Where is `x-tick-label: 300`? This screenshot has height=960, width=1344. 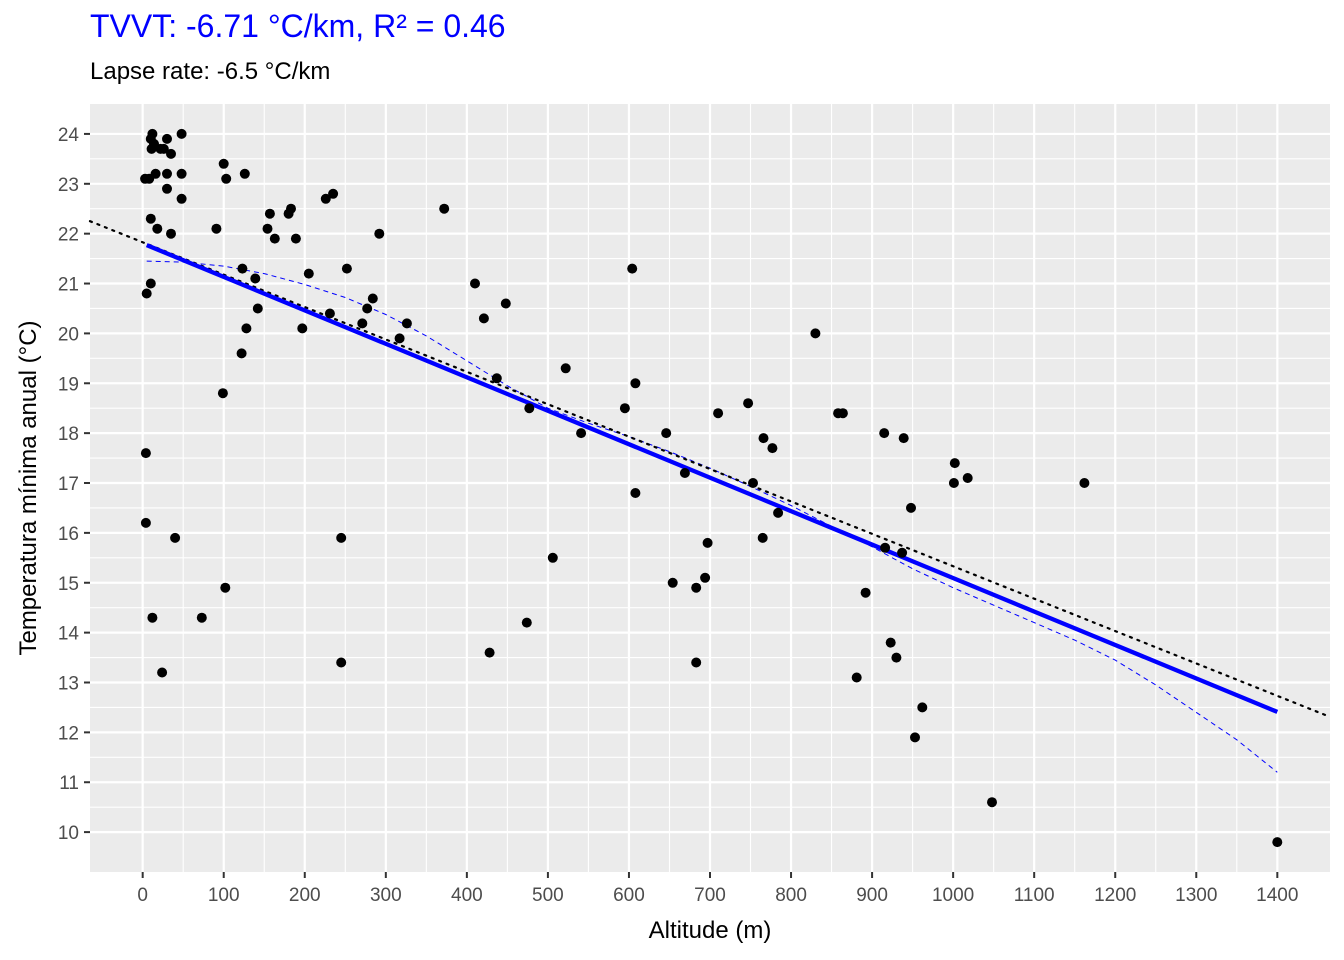
x-tick-label: 300 is located at coordinates (386, 895).